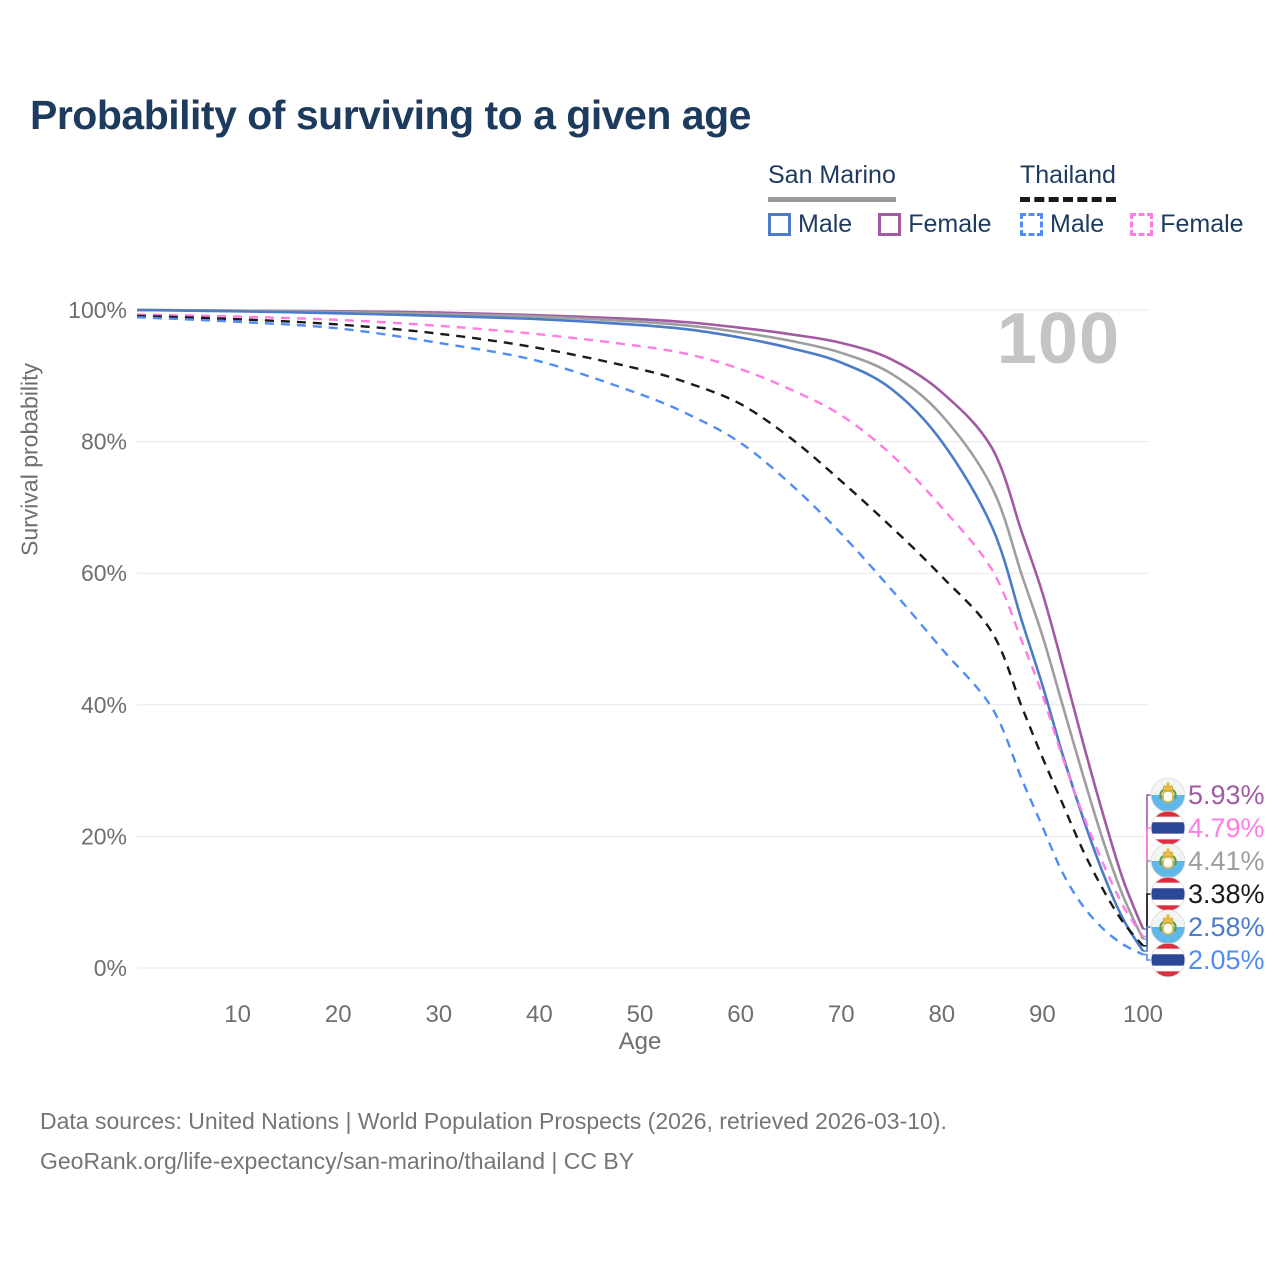 This screenshot has height=1280, width=1280. I want to click on x-tick-label: 30, so click(438, 1014).